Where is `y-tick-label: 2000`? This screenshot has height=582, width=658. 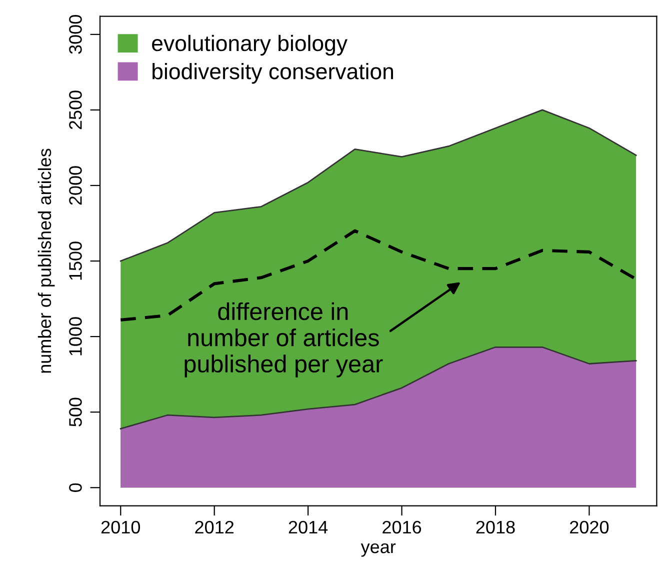
y-tick-label: 2000 is located at coordinates (75, 185).